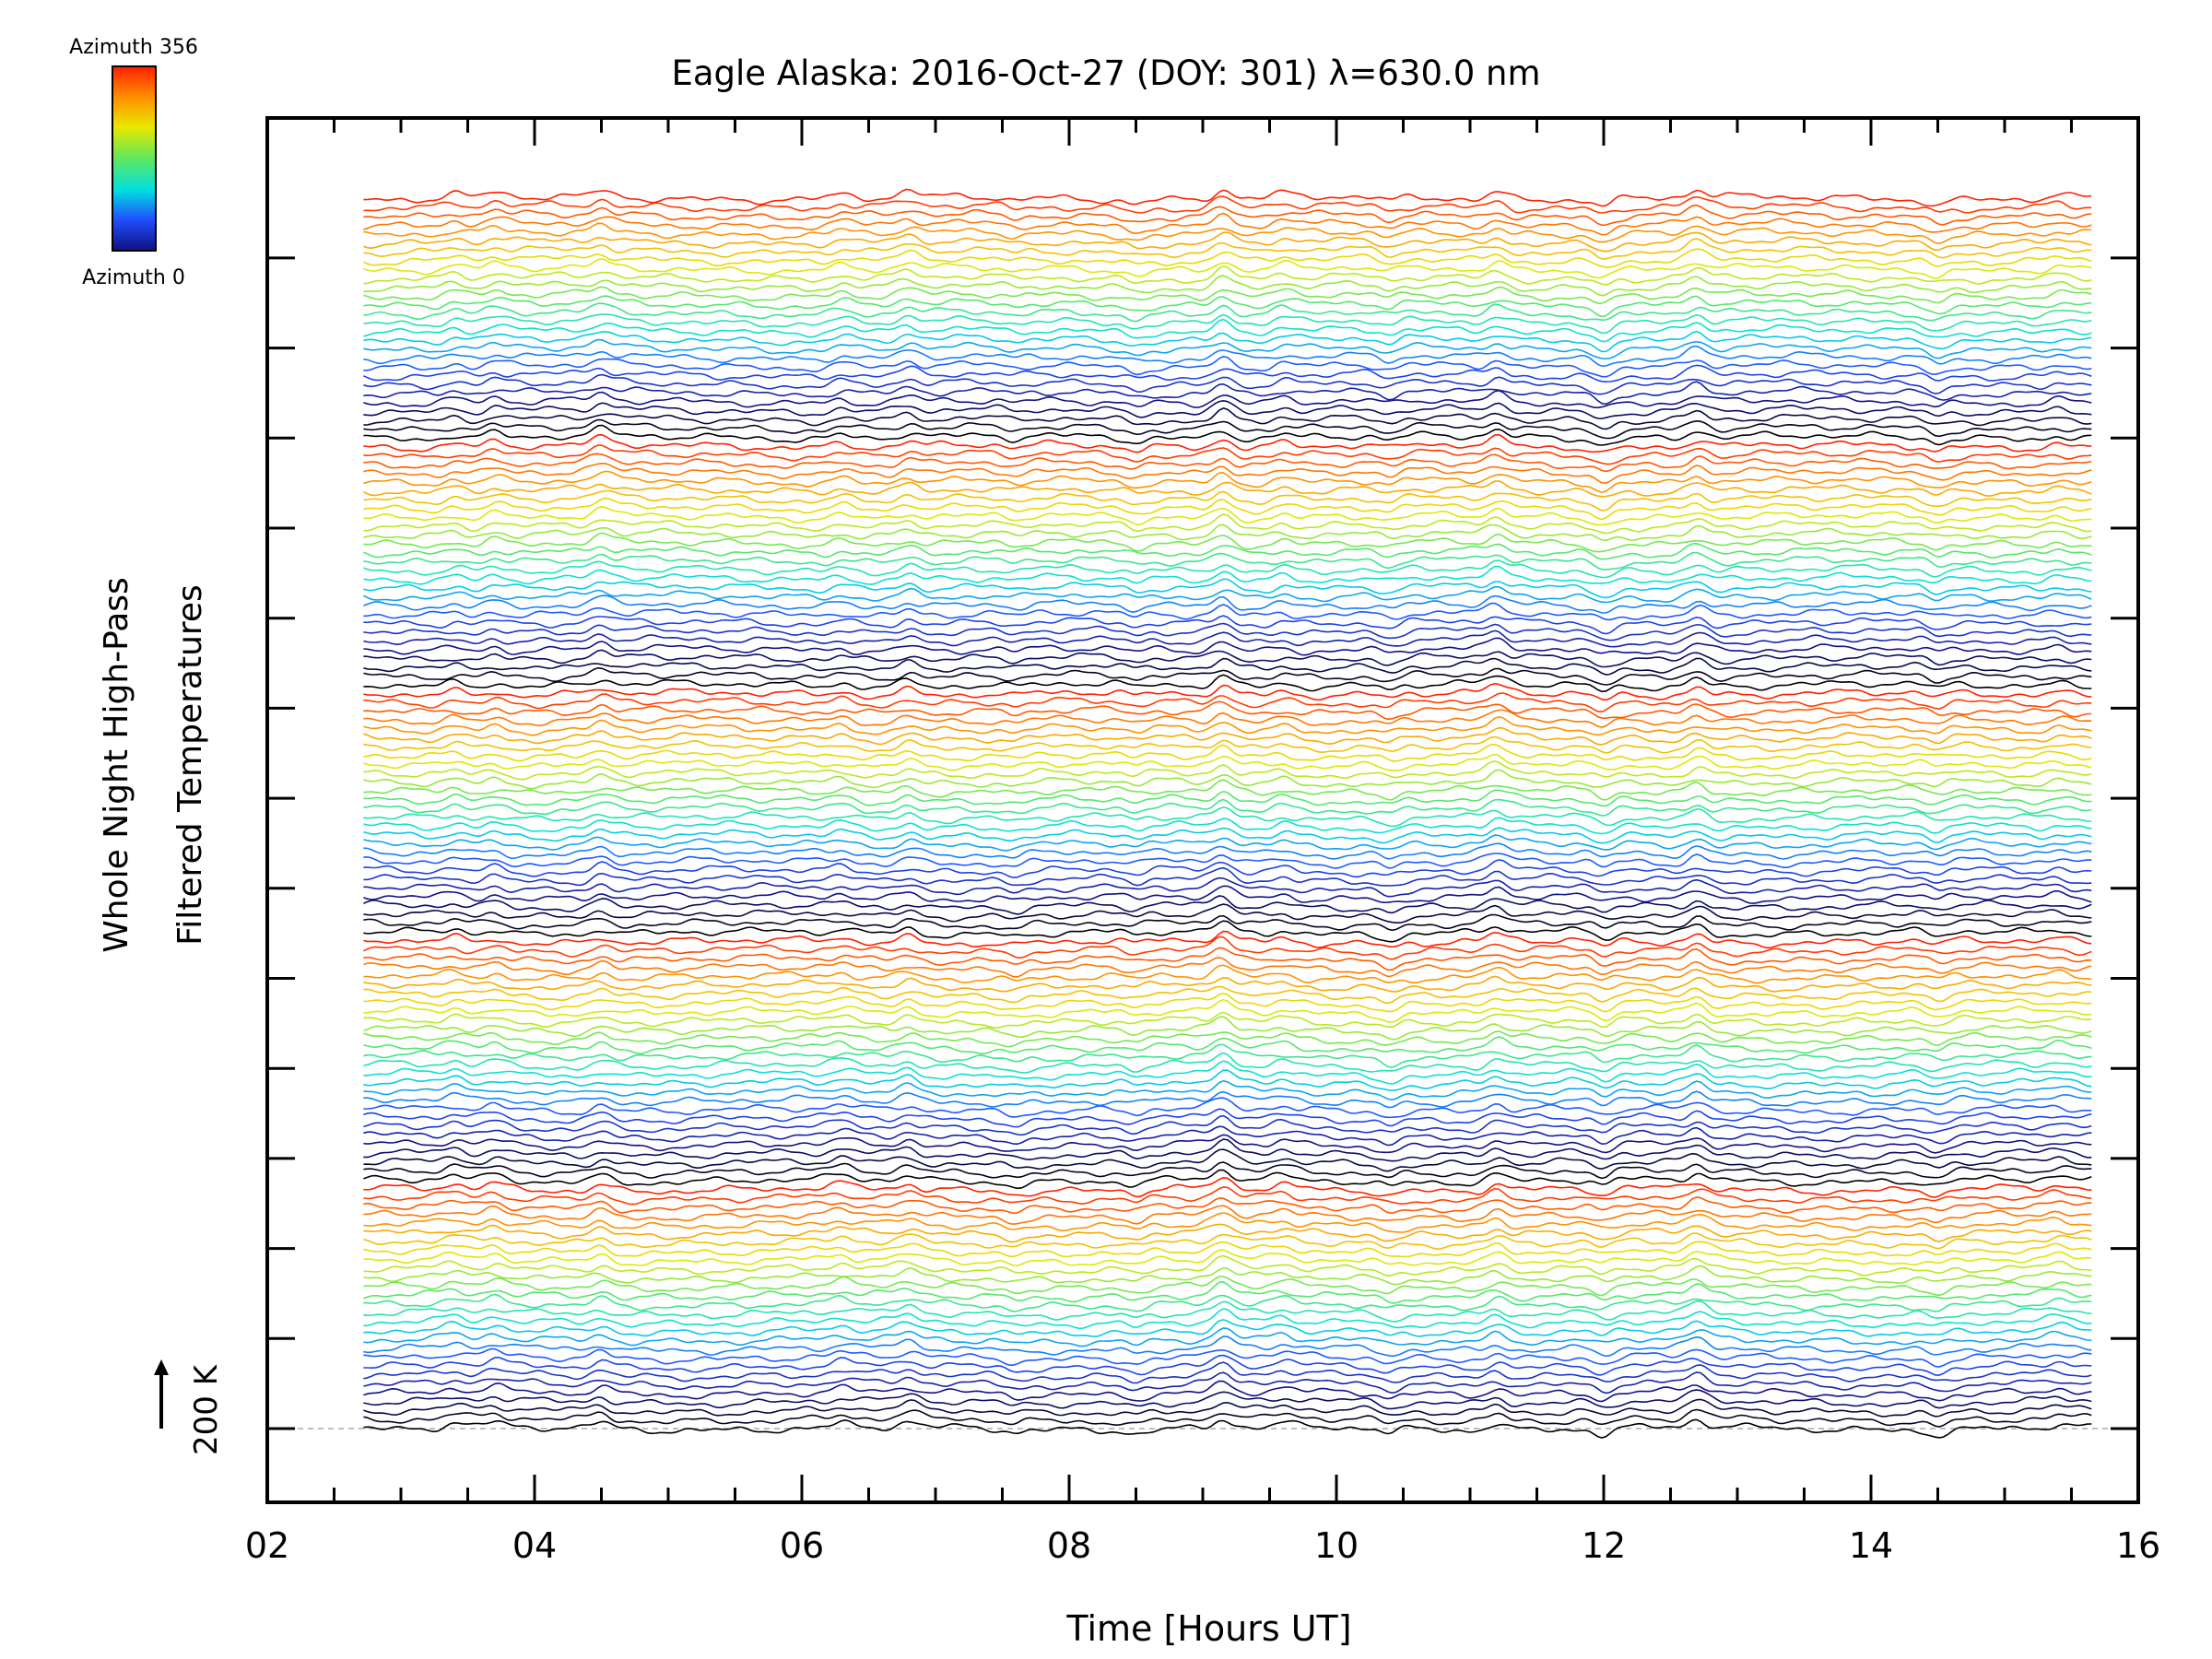 The height and width of the screenshot is (1659, 2212). I want to click on x-tick-label: 02, so click(267, 1545).